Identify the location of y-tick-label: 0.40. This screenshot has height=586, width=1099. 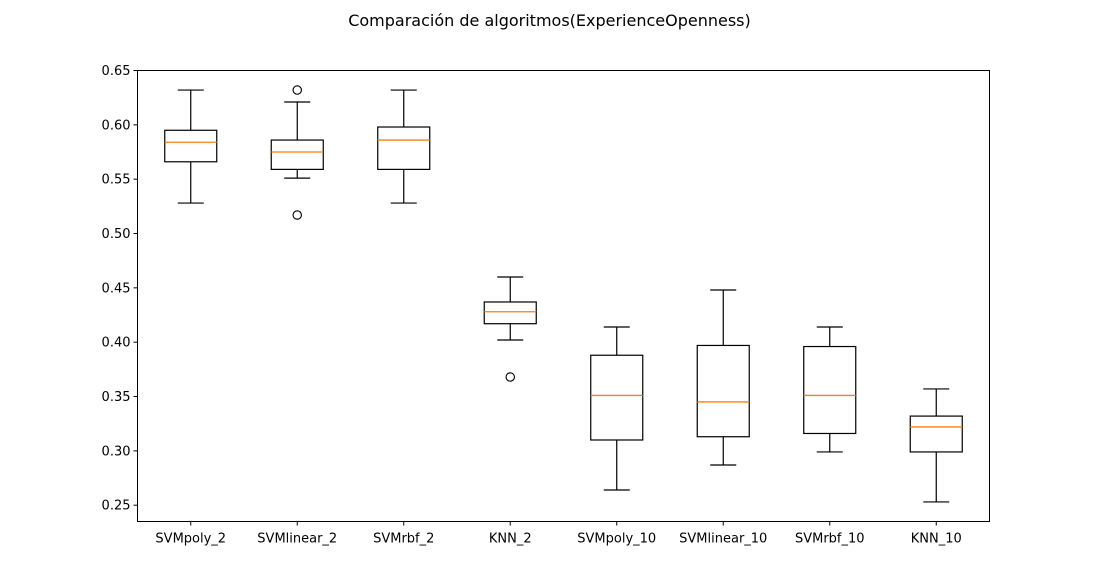
(116, 343).